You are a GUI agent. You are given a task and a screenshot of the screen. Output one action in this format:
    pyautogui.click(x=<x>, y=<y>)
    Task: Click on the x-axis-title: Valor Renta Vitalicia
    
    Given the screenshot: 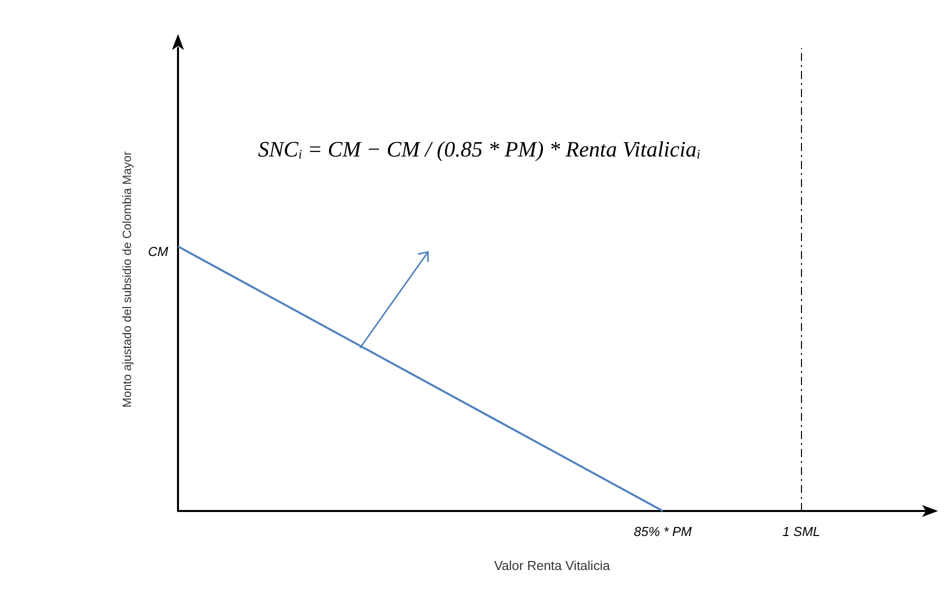 What is the action you would take?
    pyautogui.click(x=552, y=565)
    